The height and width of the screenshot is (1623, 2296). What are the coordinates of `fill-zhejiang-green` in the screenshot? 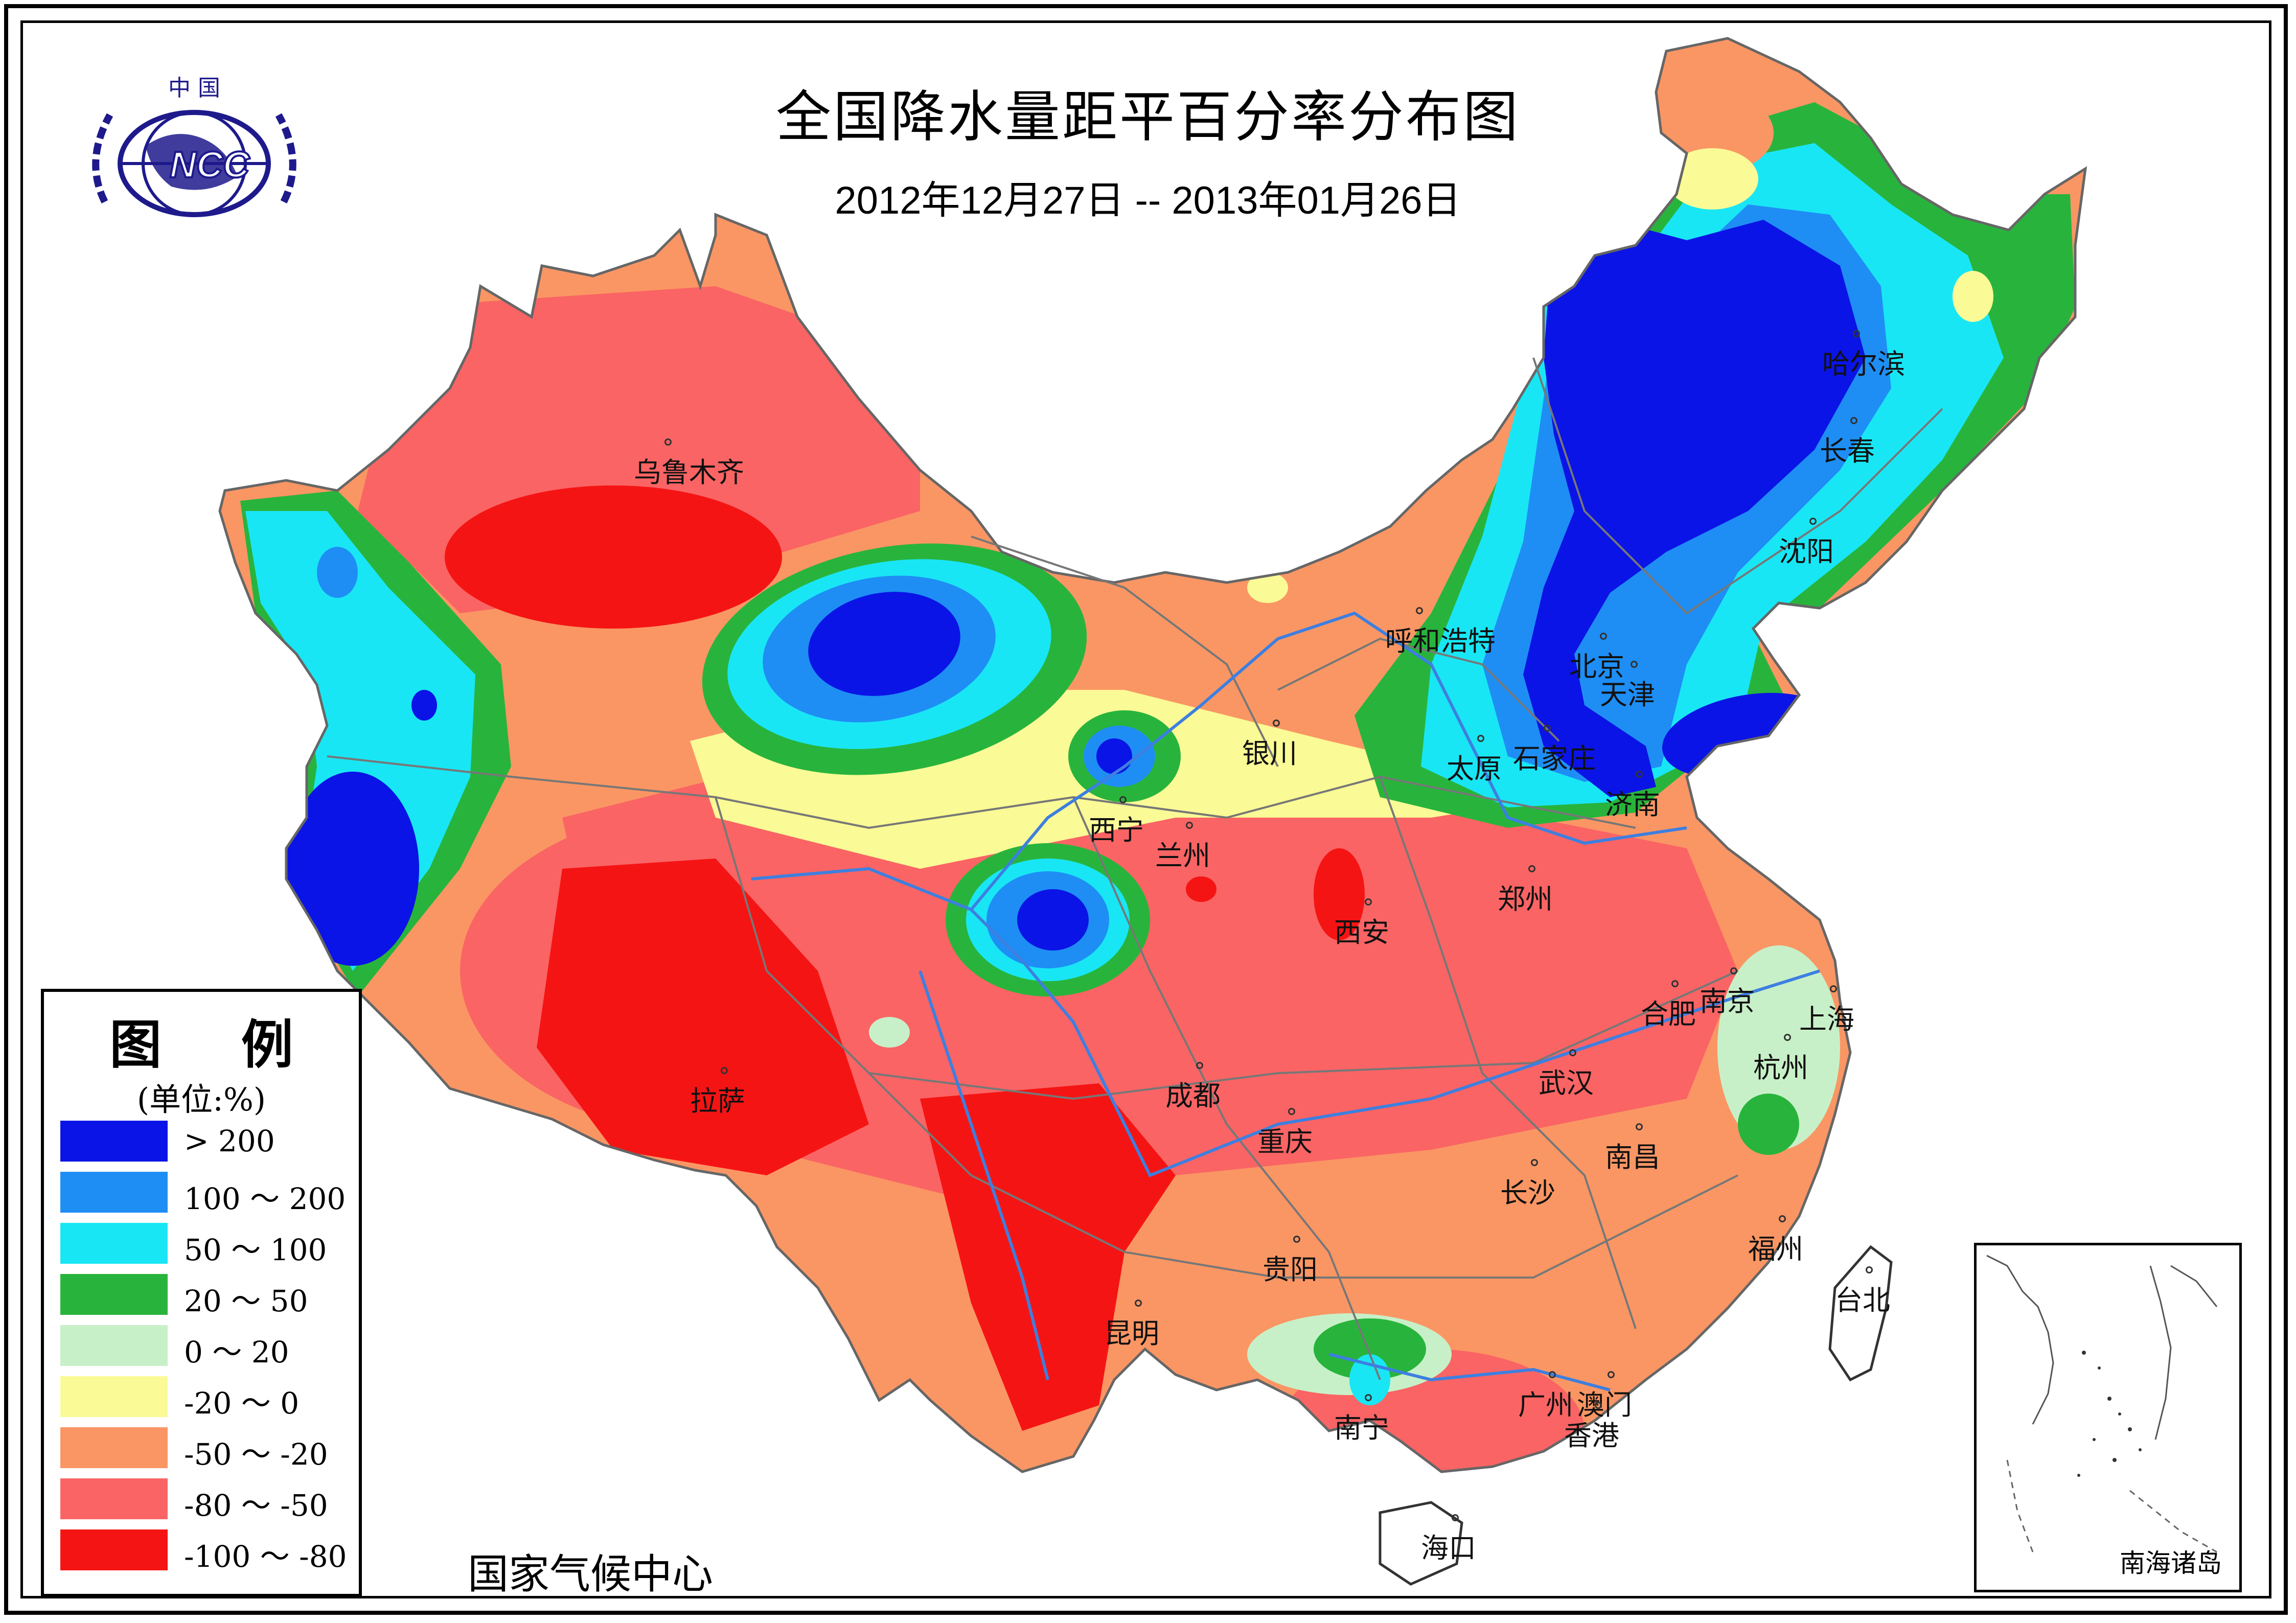 It's located at (1779, 1047).